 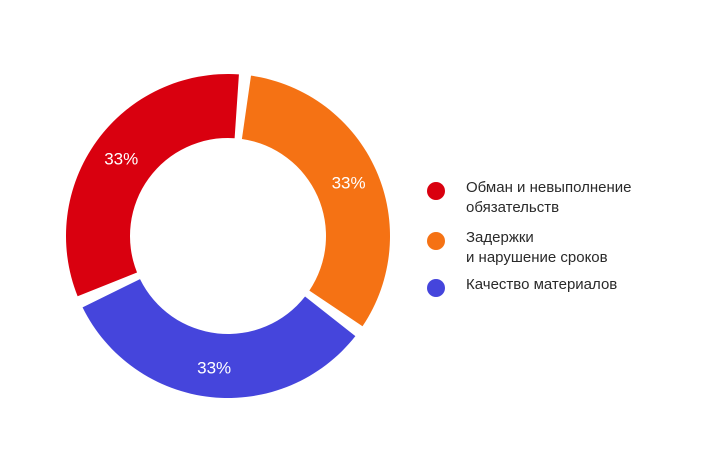 What do you see at coordinates (214, 367) in the screenshot?
I see `slice-label-quality: 33%` at bounding box center [214, 367].